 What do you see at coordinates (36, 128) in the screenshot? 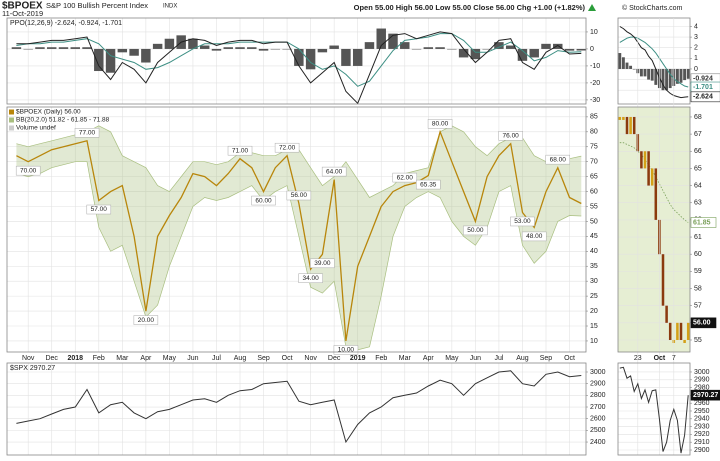
I see `legend-label: Volume undef` at bounding box center [36, 128].